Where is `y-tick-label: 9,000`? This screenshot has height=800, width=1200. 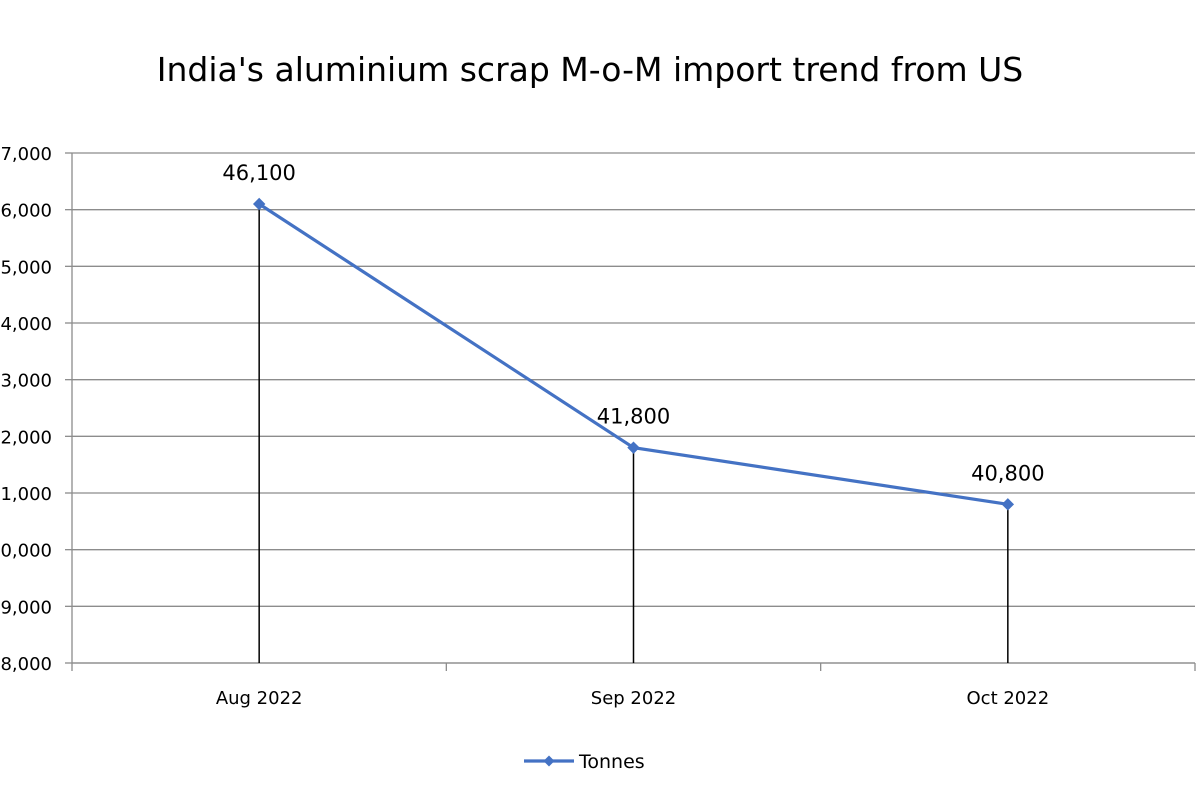
y-tick-label: 9,000 is located at coordinates (26, 607).